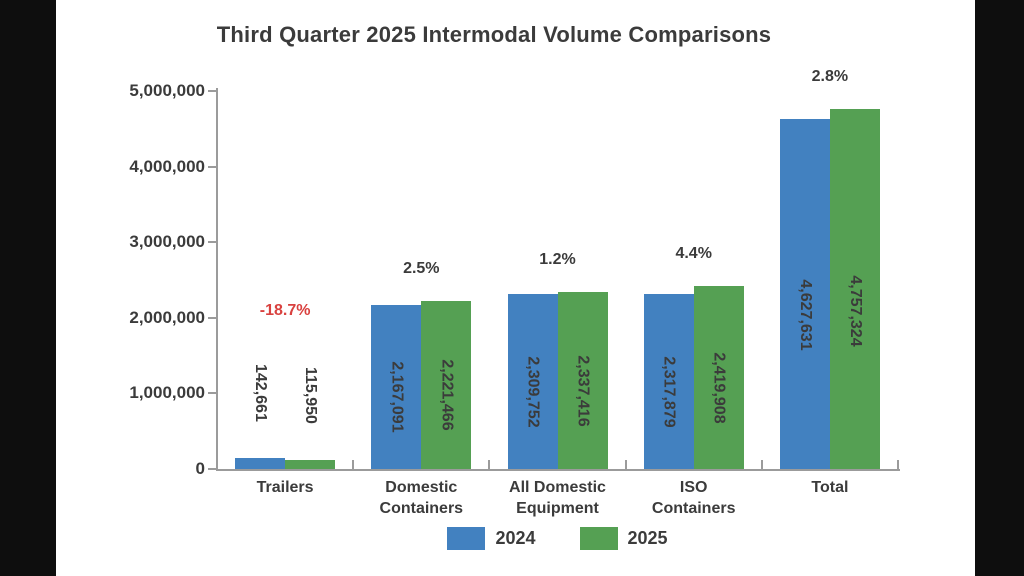 This screenshot has width=1024, height=576. I want to click on bar-2024-all-domestic-equipment: 2,309,752, so click(532, 381).